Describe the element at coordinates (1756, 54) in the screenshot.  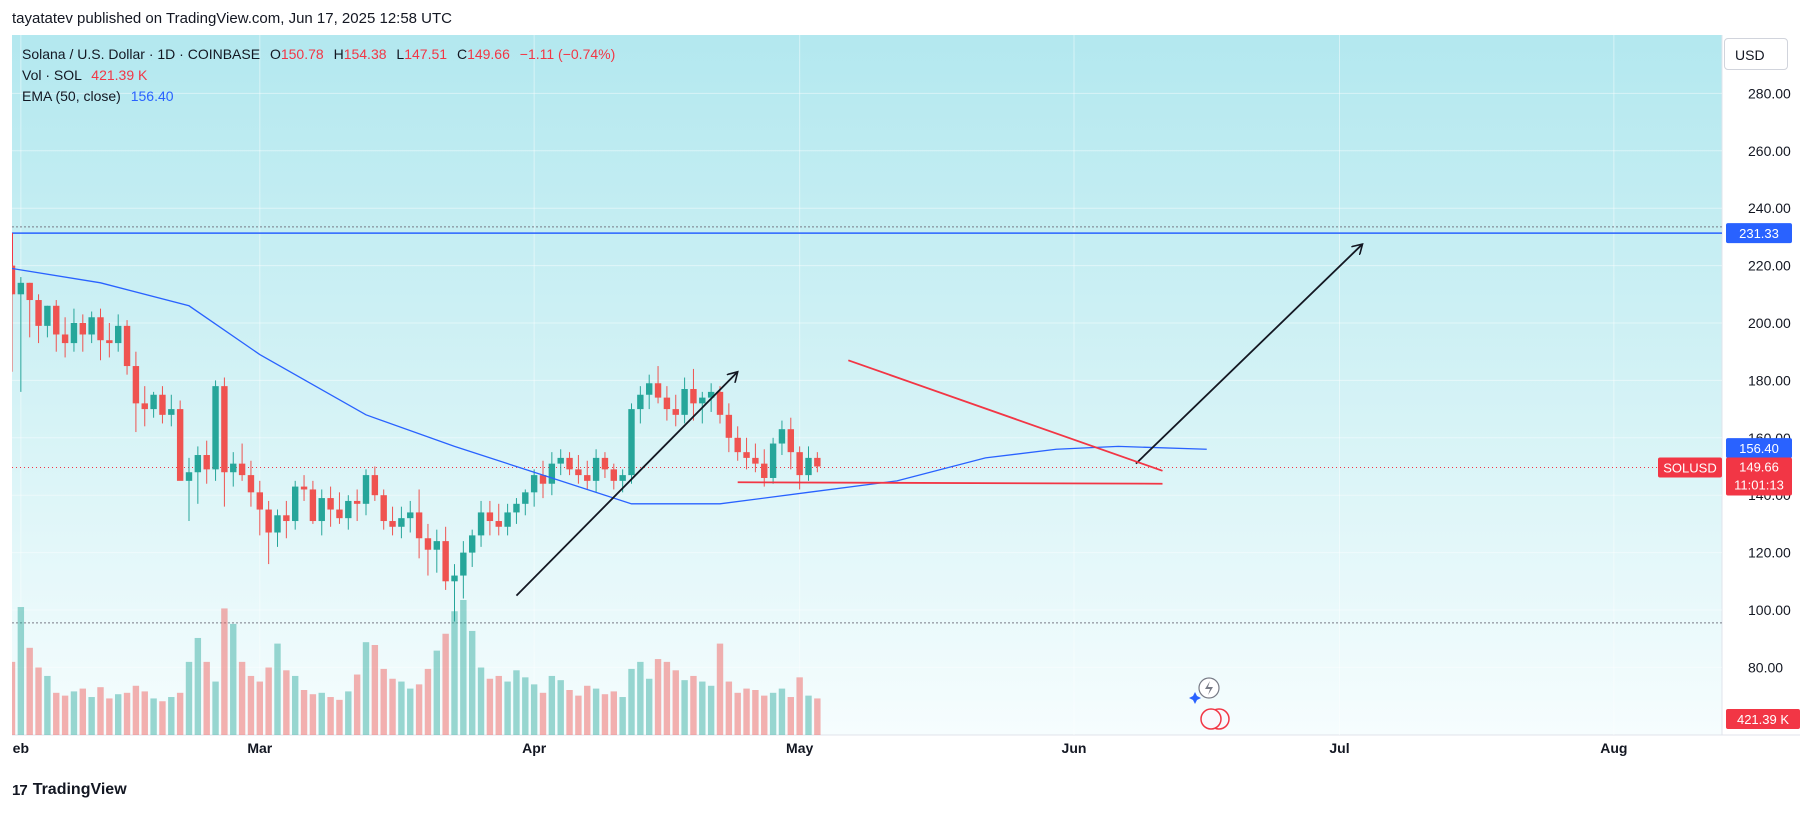
I see `currency-button: USD` at that location.